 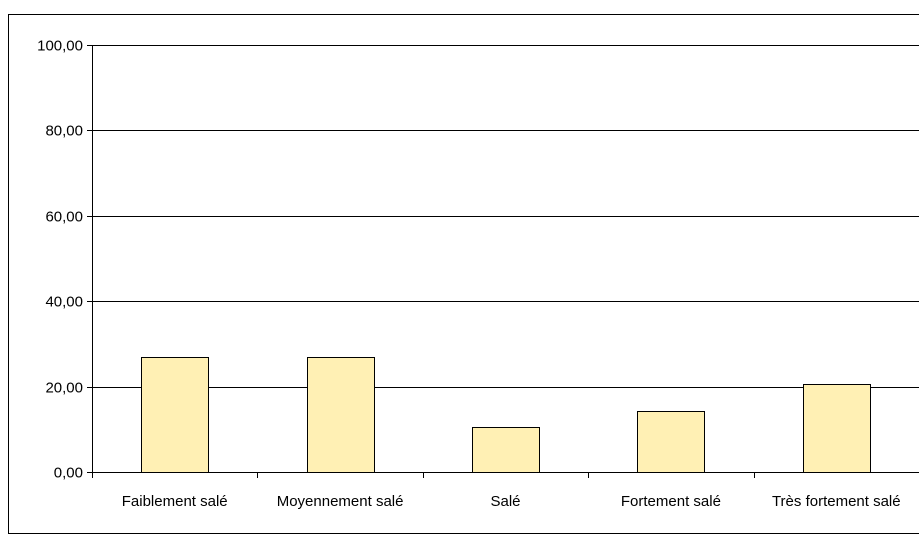 What do you see at coordinates (60, 46) in the screenshot?
I see `y-tick-label: 100,00` at bounding box center [60, 46].